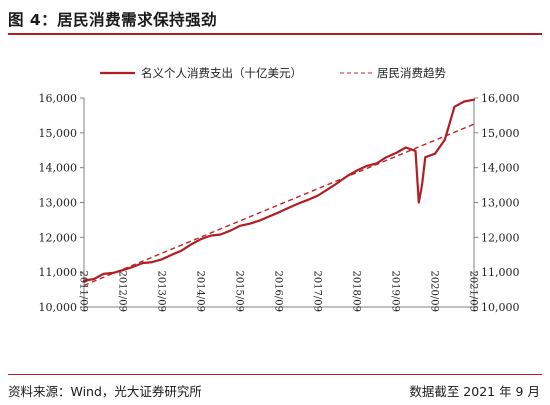  Describe the element at coordinates (221, 73) in the screenshot. I see `legend-label-nominal-pce: 名义个人消费支出（十亿美元）` at that location.